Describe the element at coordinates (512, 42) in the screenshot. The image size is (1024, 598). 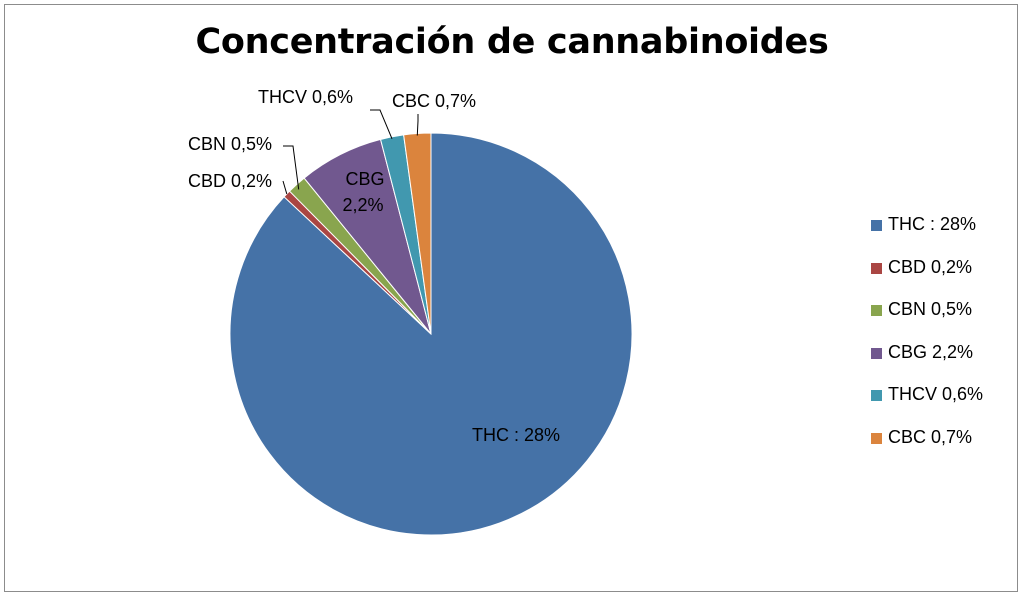
I see `chart-title: Concentración de cannabinoides` at that location.